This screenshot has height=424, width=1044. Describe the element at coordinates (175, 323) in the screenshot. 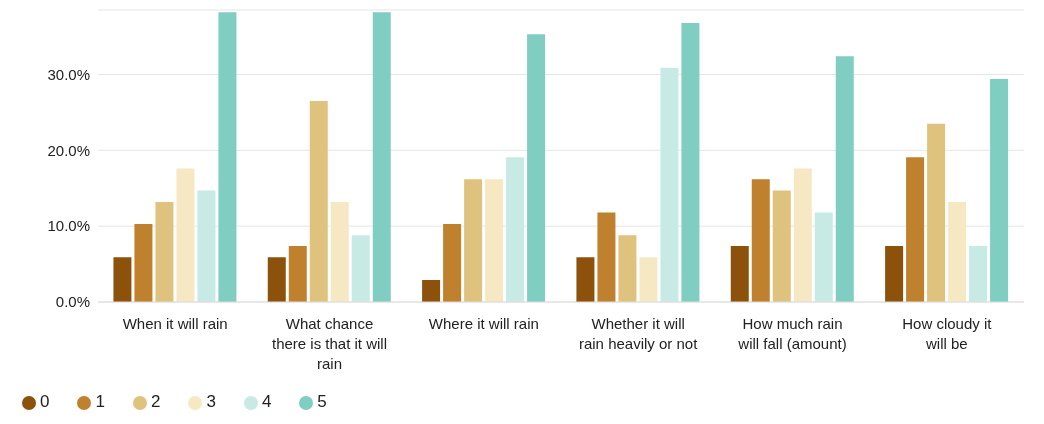

I see `x-tick-label: When it will rain` at that location.